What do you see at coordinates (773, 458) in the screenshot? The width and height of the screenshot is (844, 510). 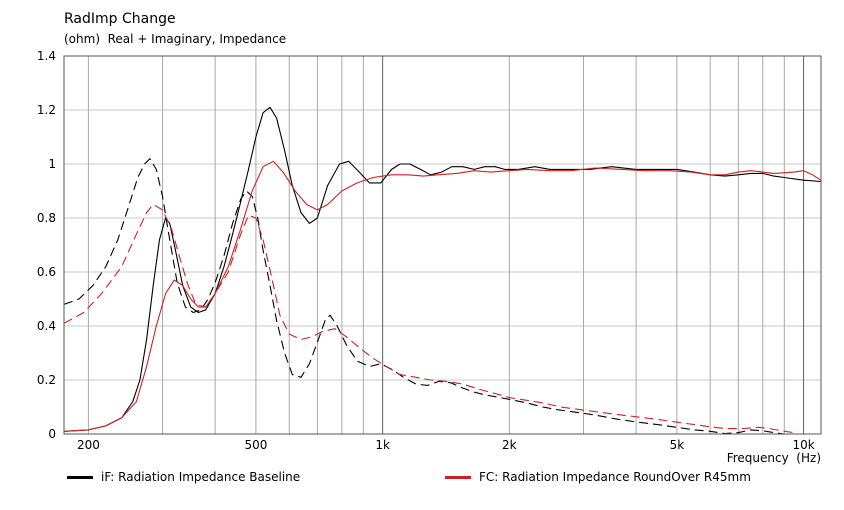 I see `x-axis-label: Frequency (Hz)` at bounding box center [773, 458].